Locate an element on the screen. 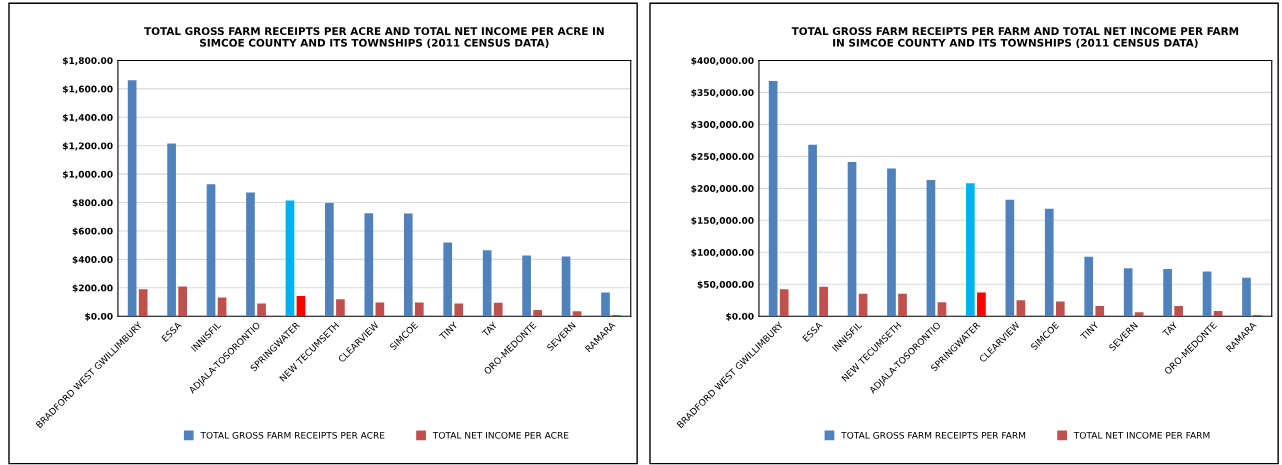 The width and height of the screenshot is (1282, 465). y-tick-label: $200,000.00 is located at coordinates (722, 189).